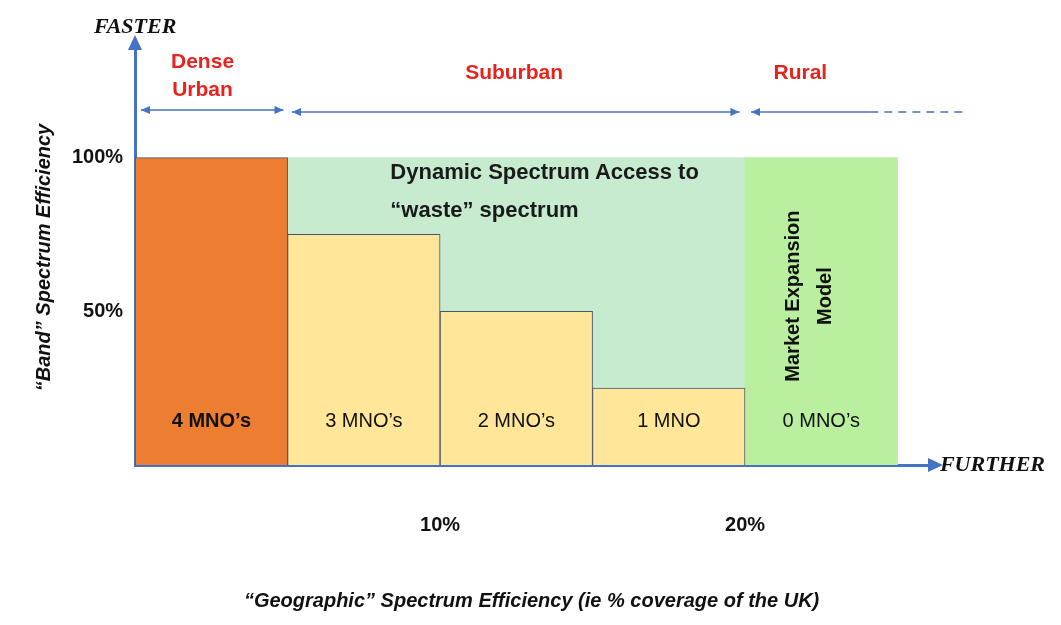  I want to click on x-axis-title: “Geographic” Spectrum Efficiency (ie % coverage of the UK), so click(531, 599).